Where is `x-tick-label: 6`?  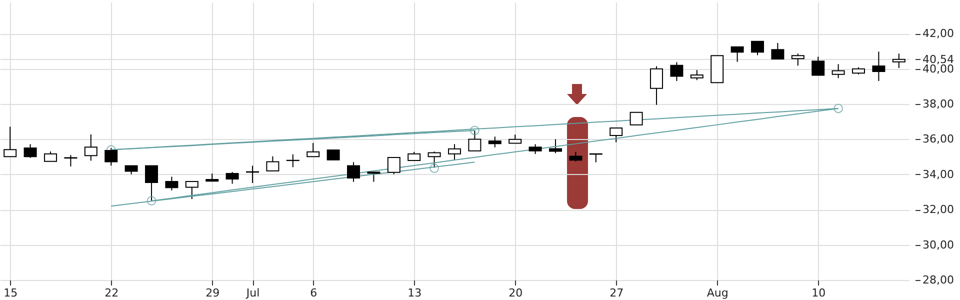
x-tick-label: 6 is located at coordinates (314, 293).